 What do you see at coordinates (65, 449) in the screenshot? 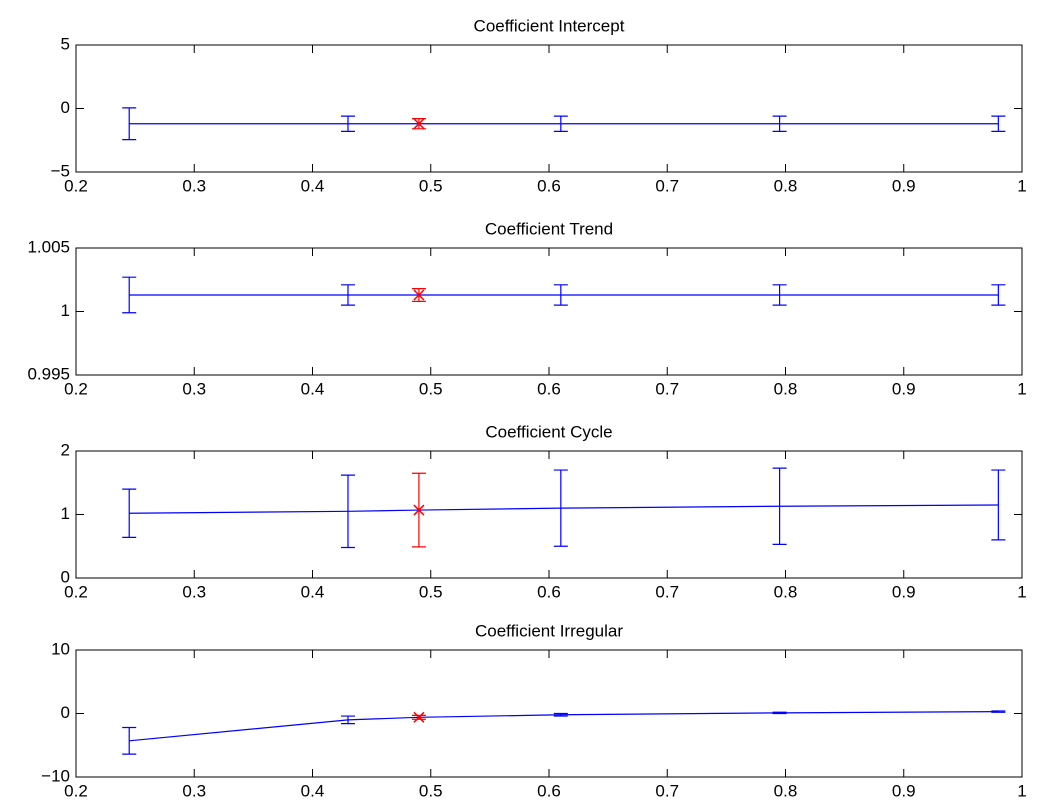
I see `y-tick-label: 2` at bounding box center [65, 449].